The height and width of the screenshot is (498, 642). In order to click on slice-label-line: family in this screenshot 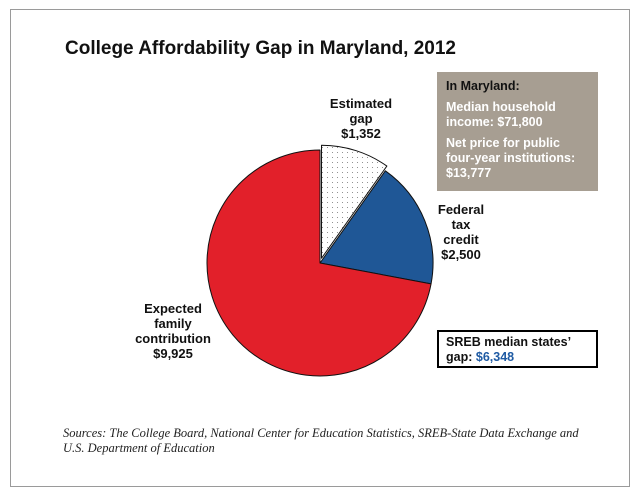, I will do `click(173, 323)`.